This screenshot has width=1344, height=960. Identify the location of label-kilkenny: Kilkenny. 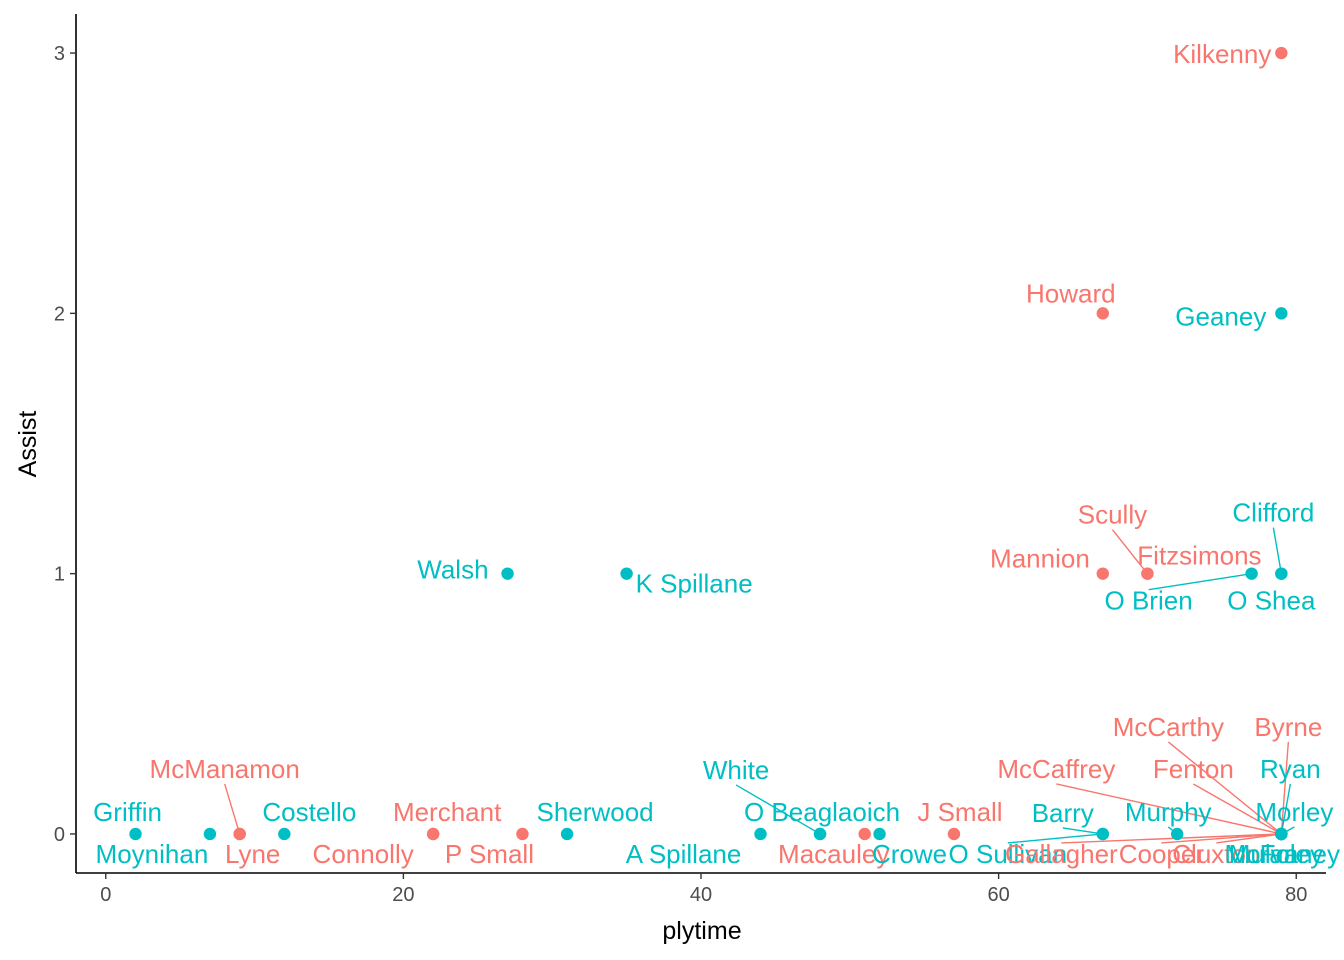
(1222, 54).